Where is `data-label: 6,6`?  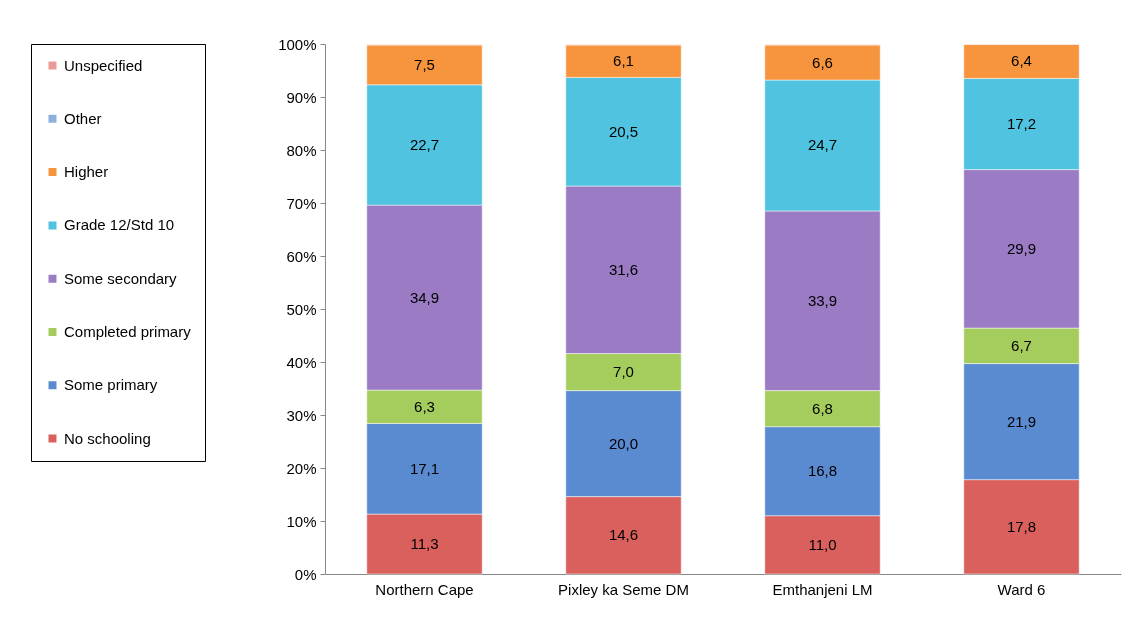 data-label: 6,6 is located at coordinates (822, 62).